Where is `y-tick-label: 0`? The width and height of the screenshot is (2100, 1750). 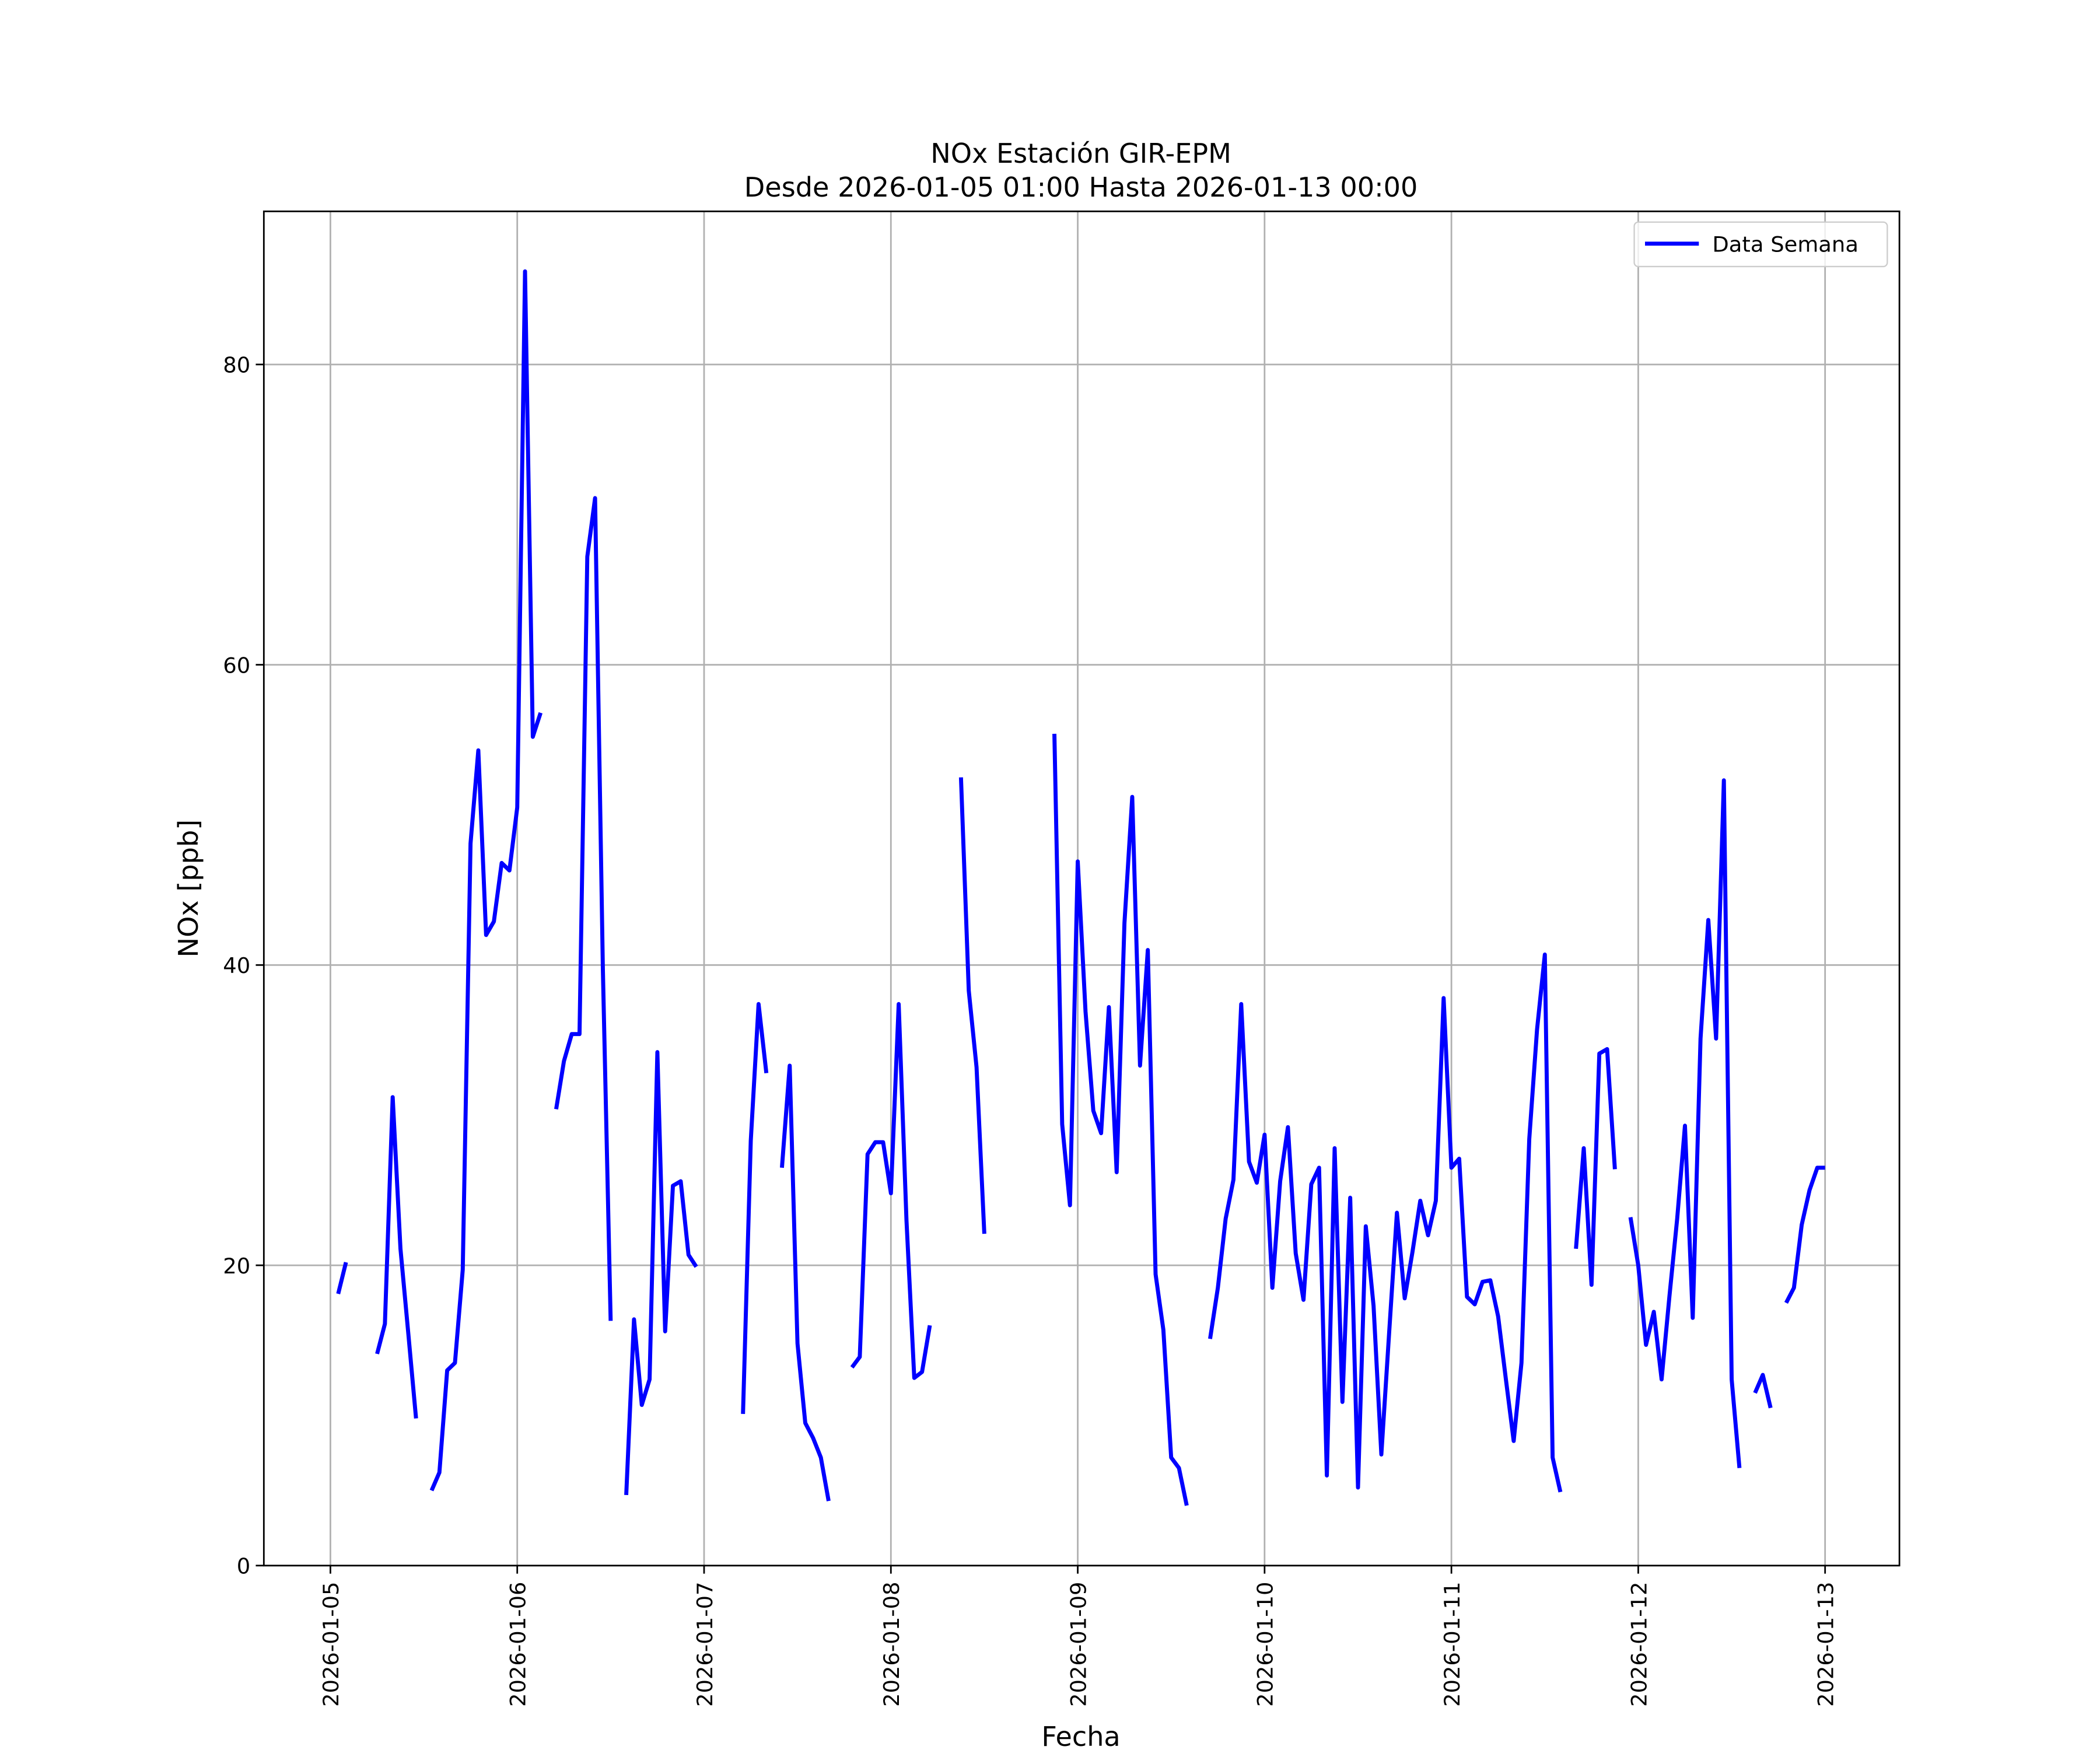 y-tick-label: 0 is located at coordinates (243, 1566).